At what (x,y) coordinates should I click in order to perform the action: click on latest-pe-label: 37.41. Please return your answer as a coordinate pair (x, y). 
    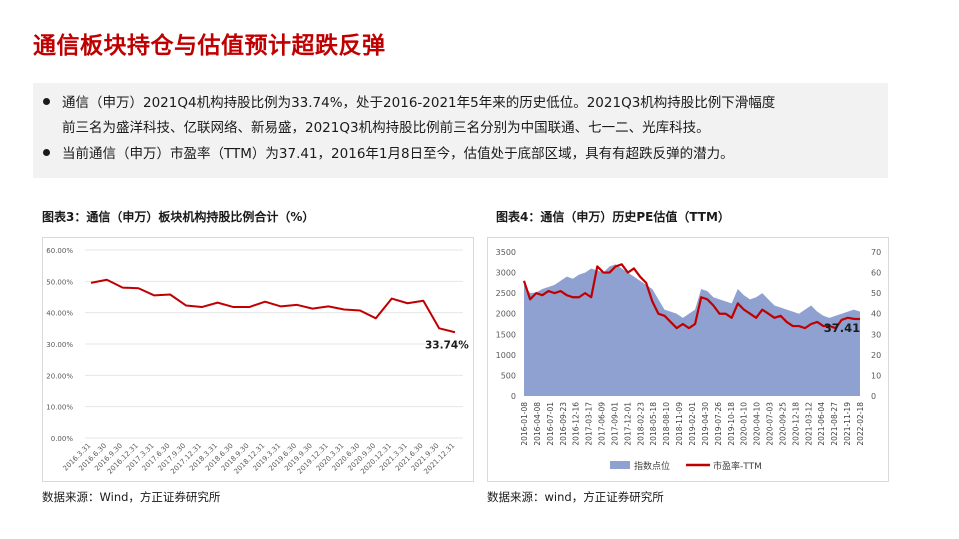
    Looking at the image, I should click on (842, 328).